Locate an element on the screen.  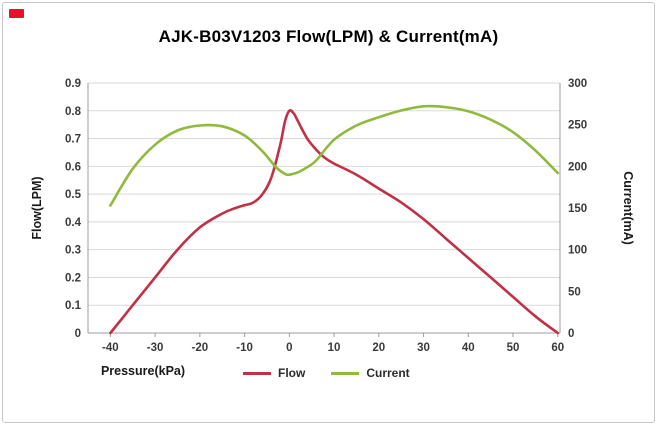
tick-label: -30 is located at coordinates (155, 348).